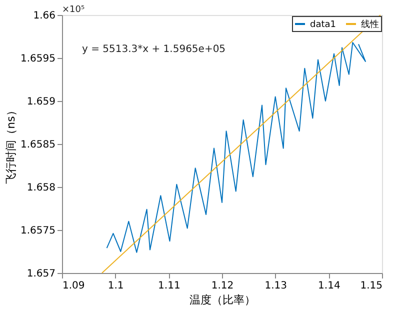 Image resolution: width=420 pixels, height=329 pixels. What do you see at coordinates (323, 25) in the screenshot?
I see `legend-label: data1` at bounding box center [323, 25].